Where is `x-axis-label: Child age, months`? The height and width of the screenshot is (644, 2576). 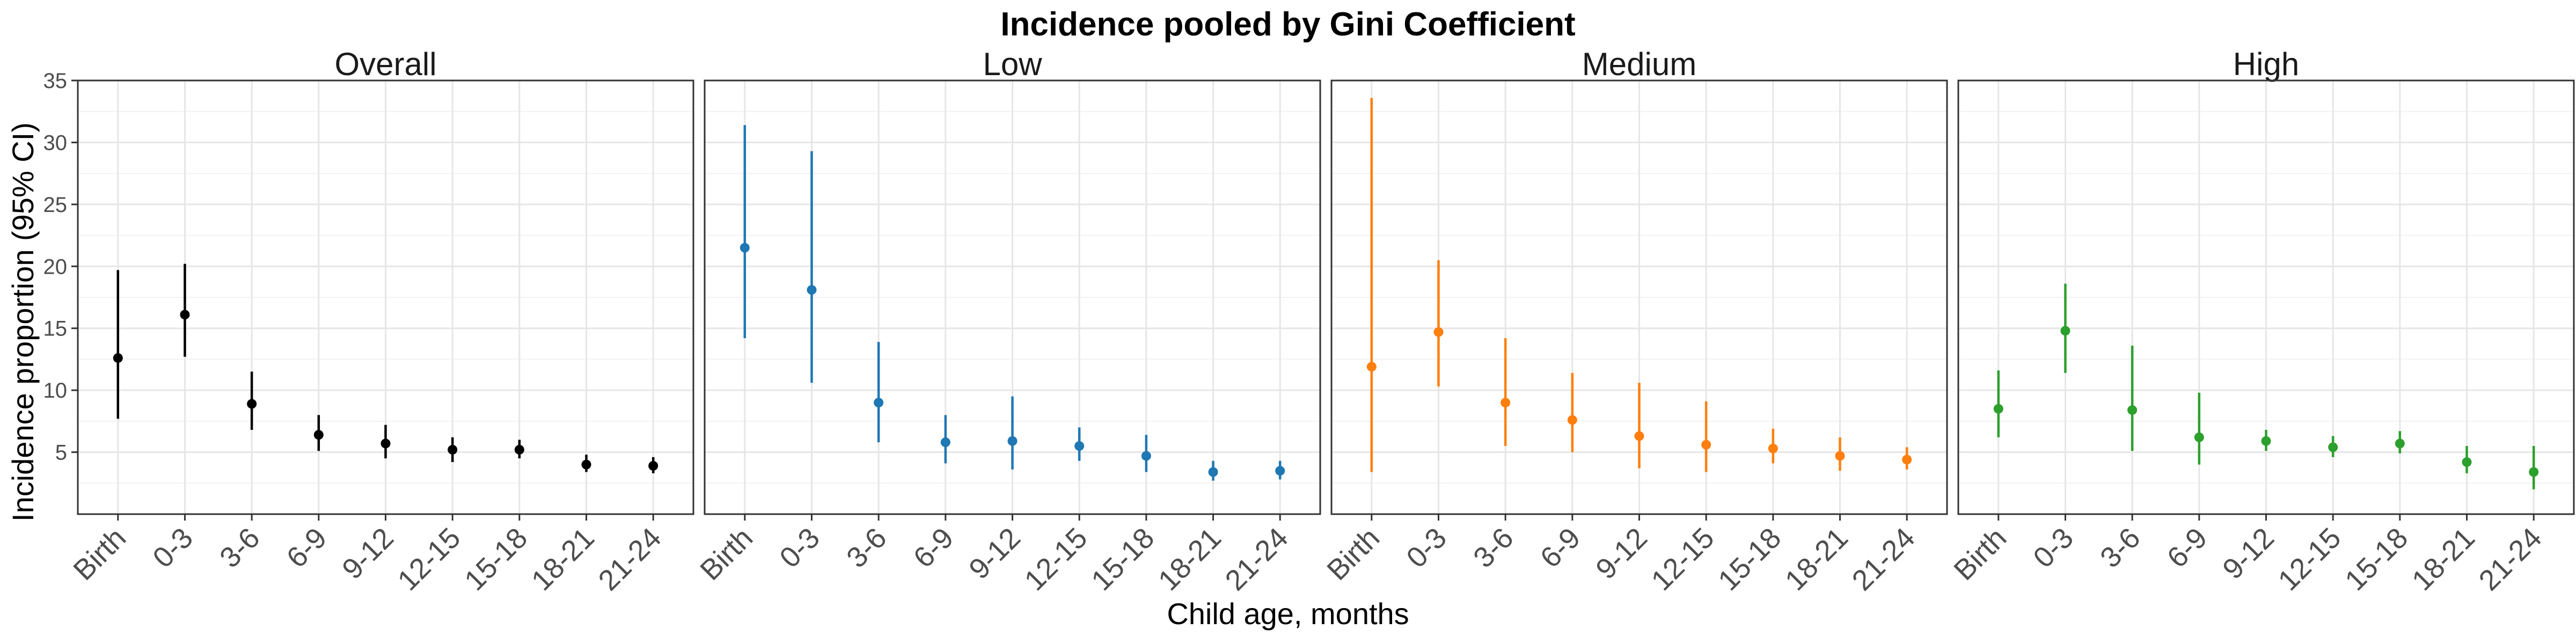 x-axis-label: Child age, months is located at coordinates (1288, 614).